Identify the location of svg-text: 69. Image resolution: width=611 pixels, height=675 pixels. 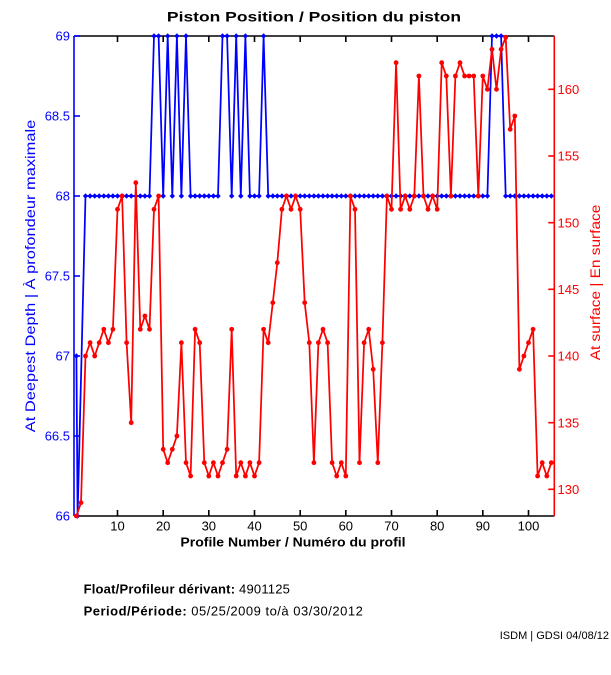
(63, 36).